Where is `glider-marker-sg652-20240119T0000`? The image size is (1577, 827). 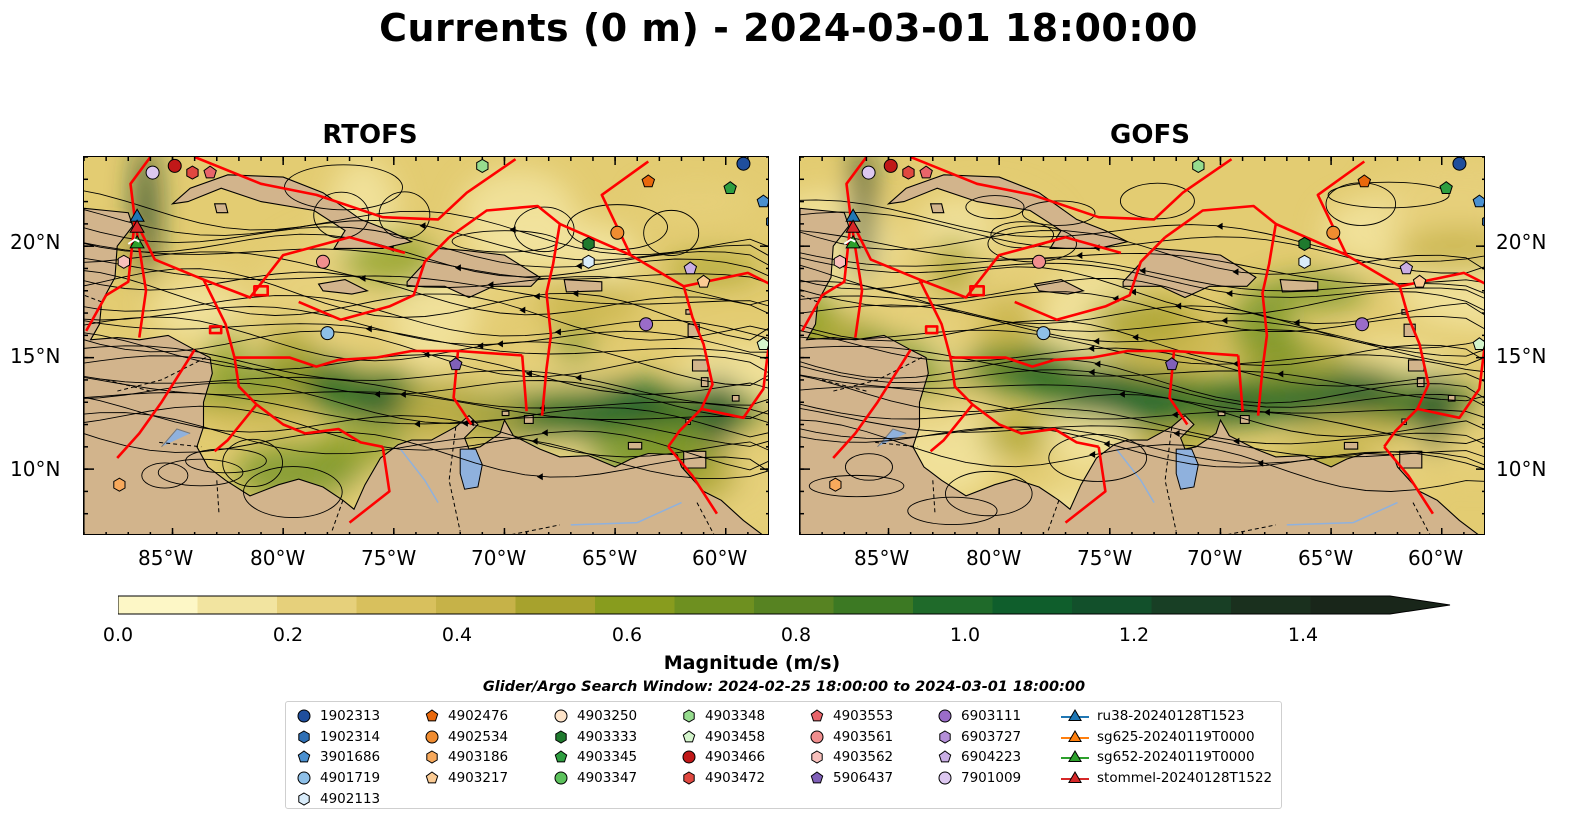 glider-marker-sg652-20240119T0000 is located at coordinates (137, 241).